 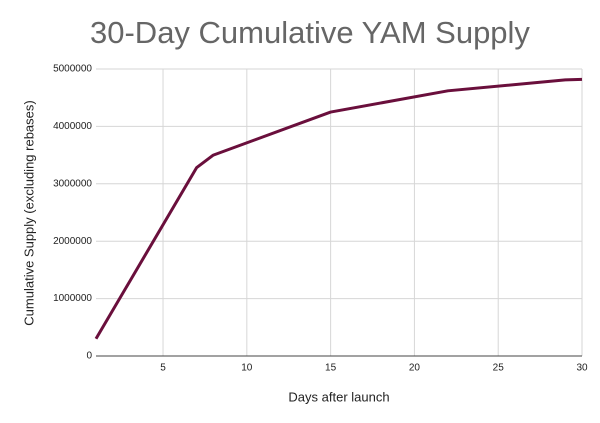 What do you see at coordinates (72, 183) in the screenshot?
I see `y-tick-label: 3000000` at bounding box center [72, 183].